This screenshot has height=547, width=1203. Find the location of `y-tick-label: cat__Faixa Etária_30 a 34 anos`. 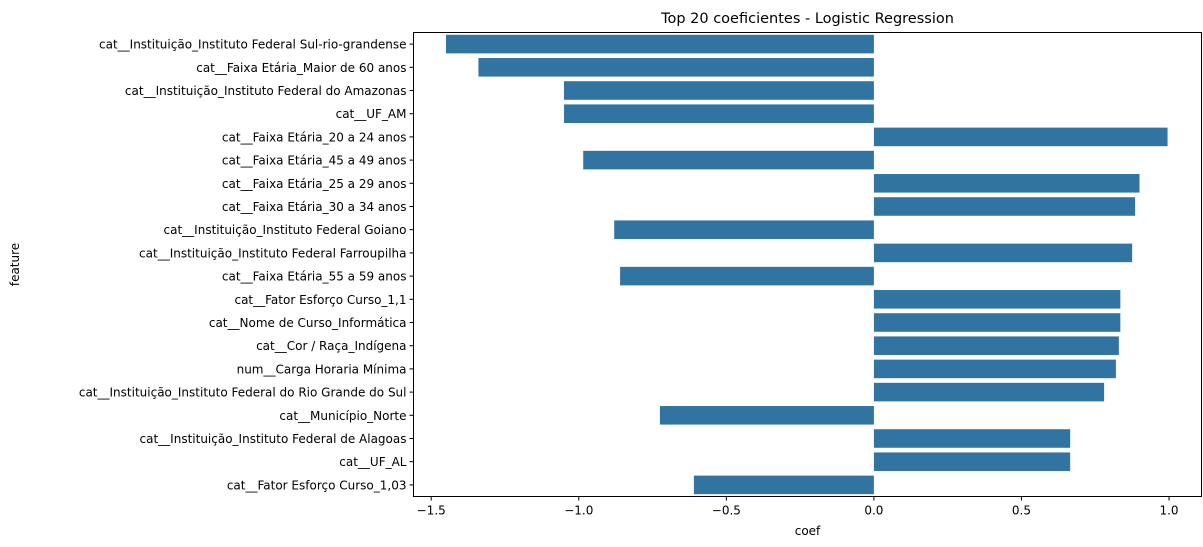

y-tick-label: cat__Faixa Etária_30 a 34 anos is located at coordinates (314, 207).